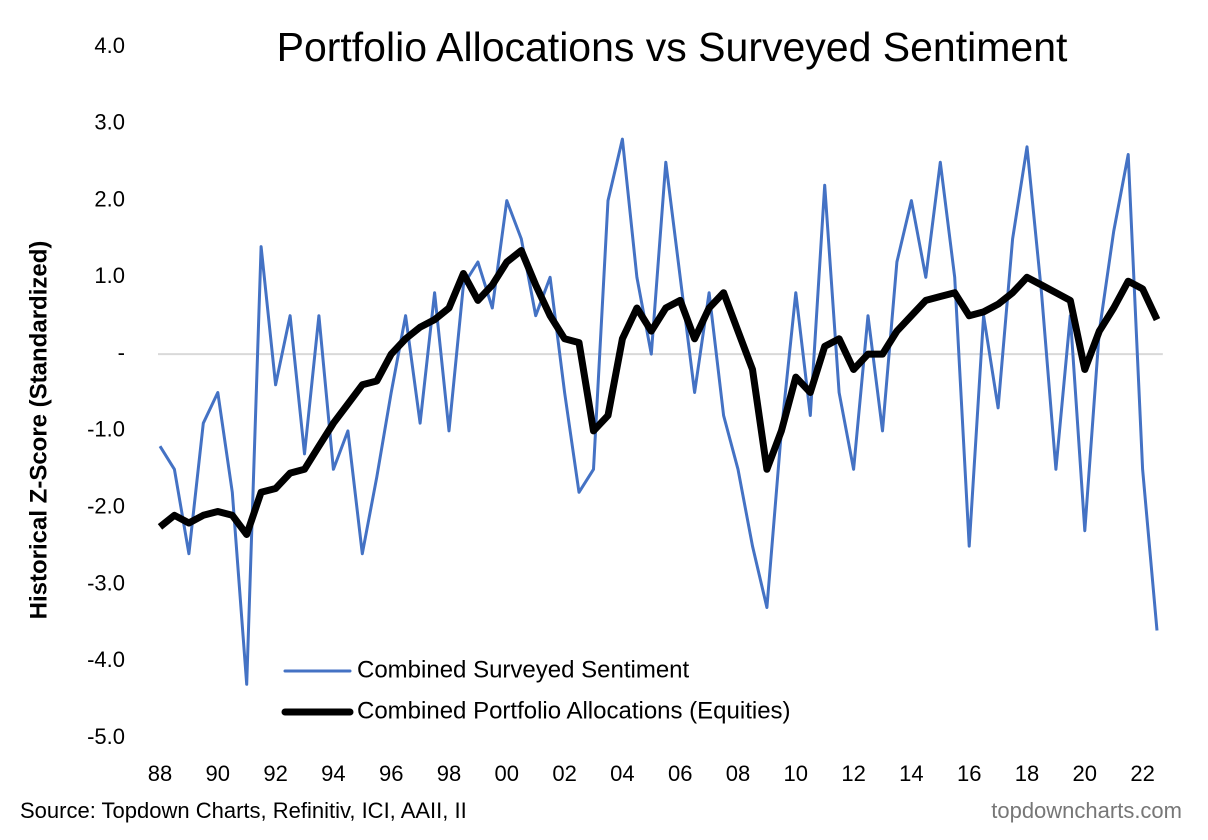 The image size is (1208, 840). Describe the element at coordinates (106, 736) in the screenshot. I see `y-tick-label: -5.0` at that location.